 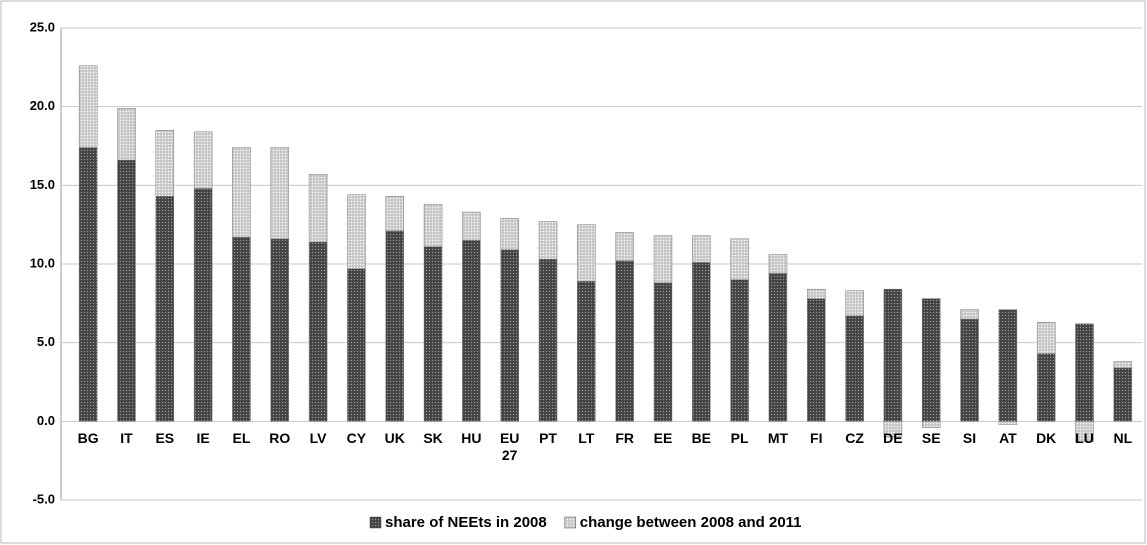 What do you see at coordinates (663, 438) in the screenshot?
I see `x-tick-label: EE` at bounding box center [663, 438].